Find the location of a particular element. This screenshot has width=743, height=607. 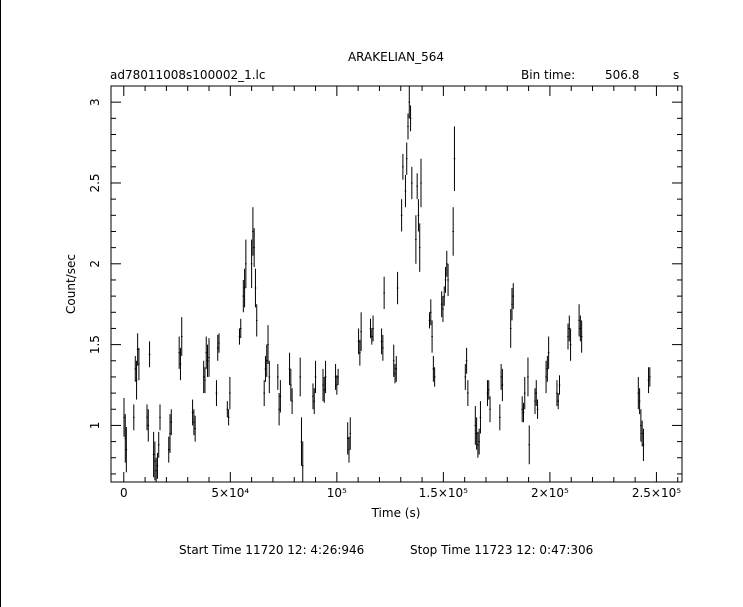

y-tick-label: 3 is located at coordinates (95, 102).